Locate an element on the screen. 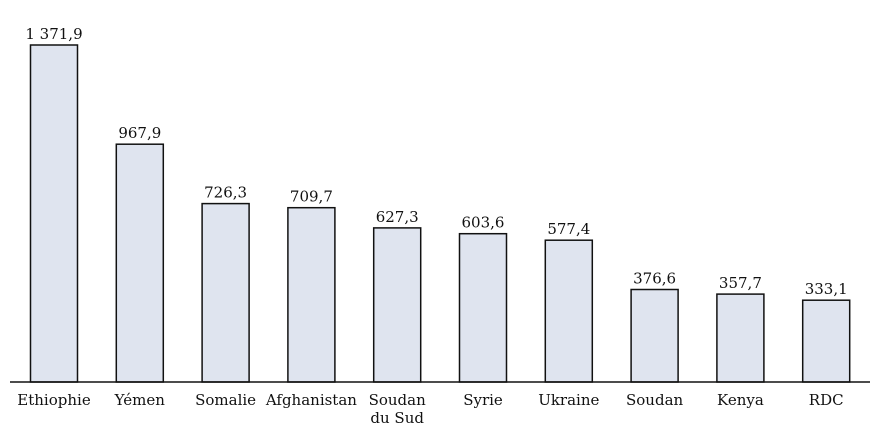 This screenshot has width=879, height=442. value-label-4: 627,3 is located at coordinates (397, 217).